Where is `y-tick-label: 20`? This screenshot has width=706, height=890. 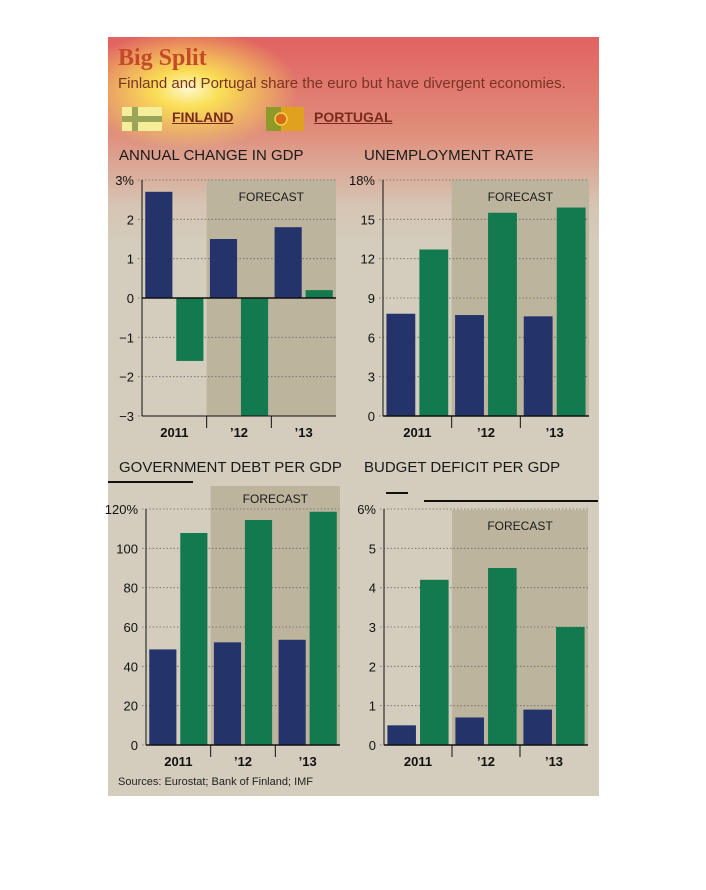
y-tick-label: 20 is located at coordinates (131, 706).